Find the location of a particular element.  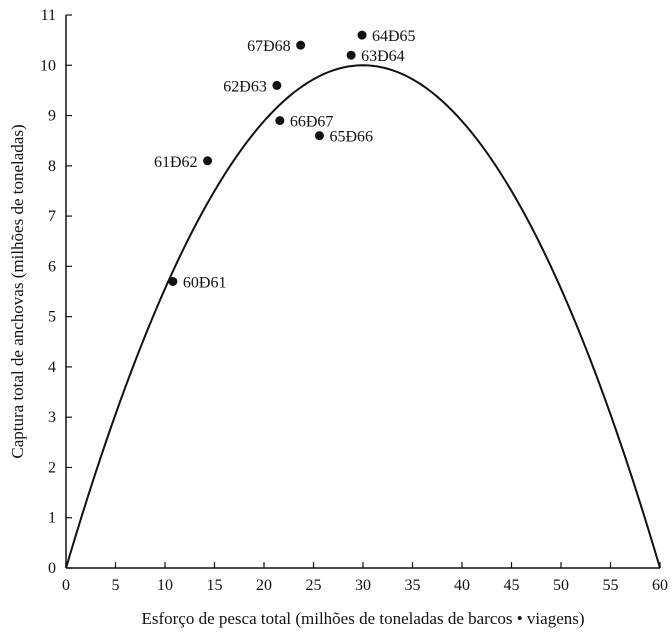

x-tick-label: 5 is located at coordinates (116, 585).